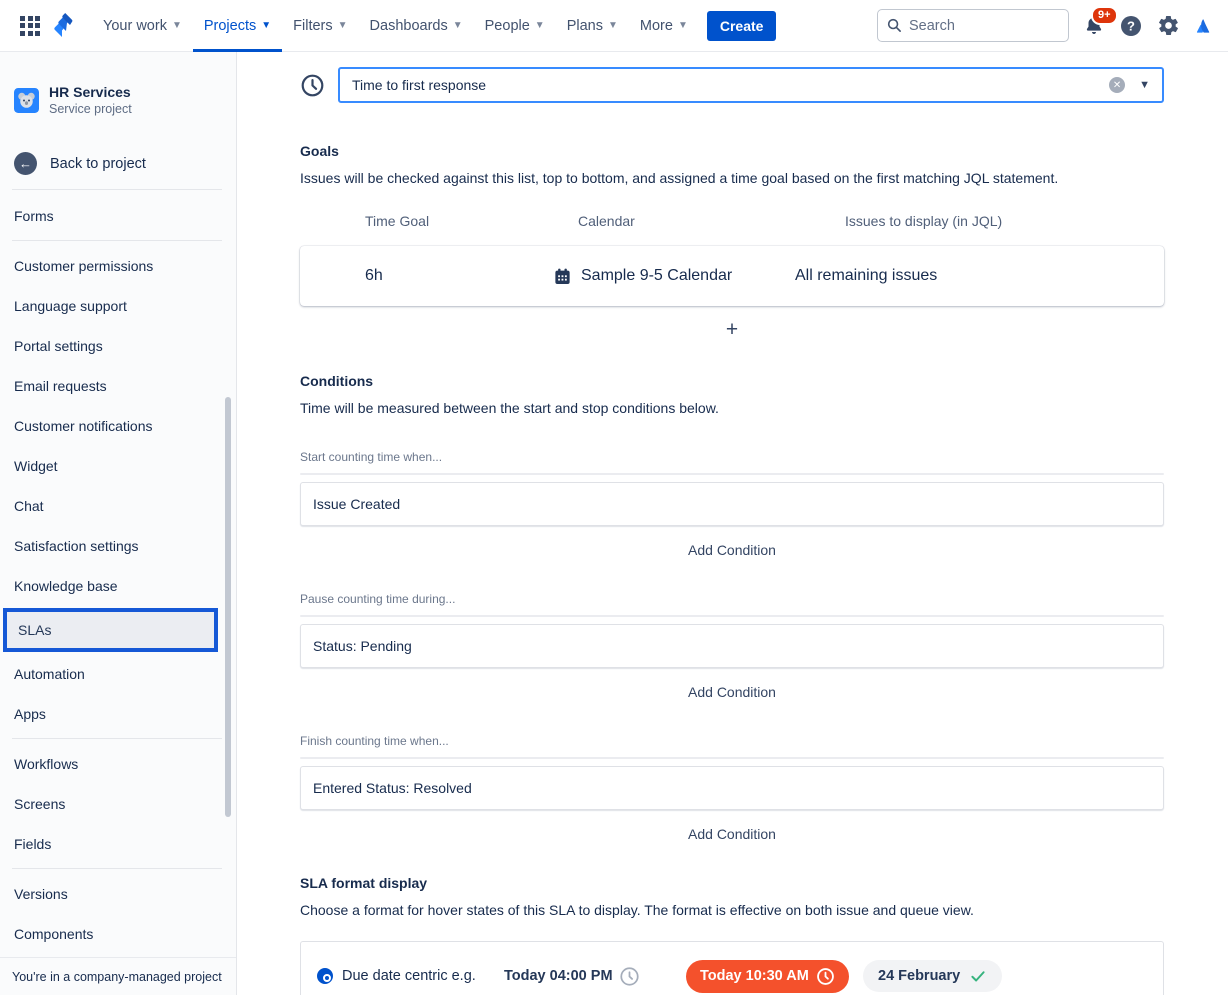  What do you see at coordinates (60, 386) in the screenshot?
I see `sidebar-item-email-requests: Email requests` at bounding box center [60, 386].